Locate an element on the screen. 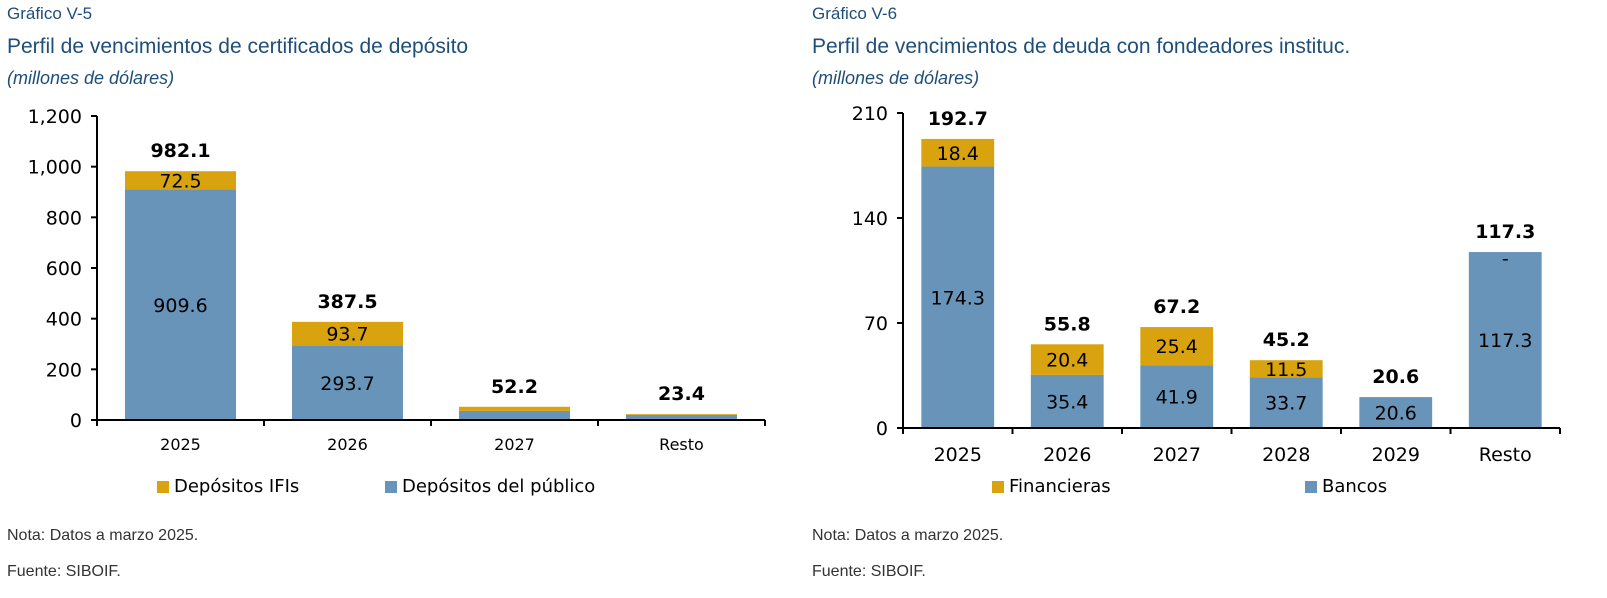 The height and width of the screenshot is (598, 1607). legend-item-bancos: Bancos is located at coordinates (1346, 486).